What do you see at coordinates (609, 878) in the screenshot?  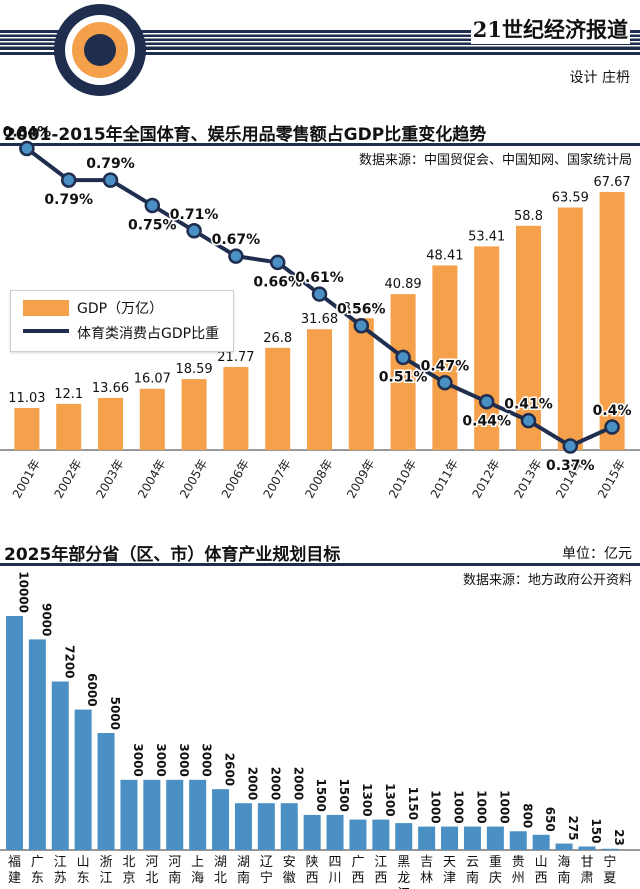 I see `province-tick-label: 夏` at bounding box center [609, 878].